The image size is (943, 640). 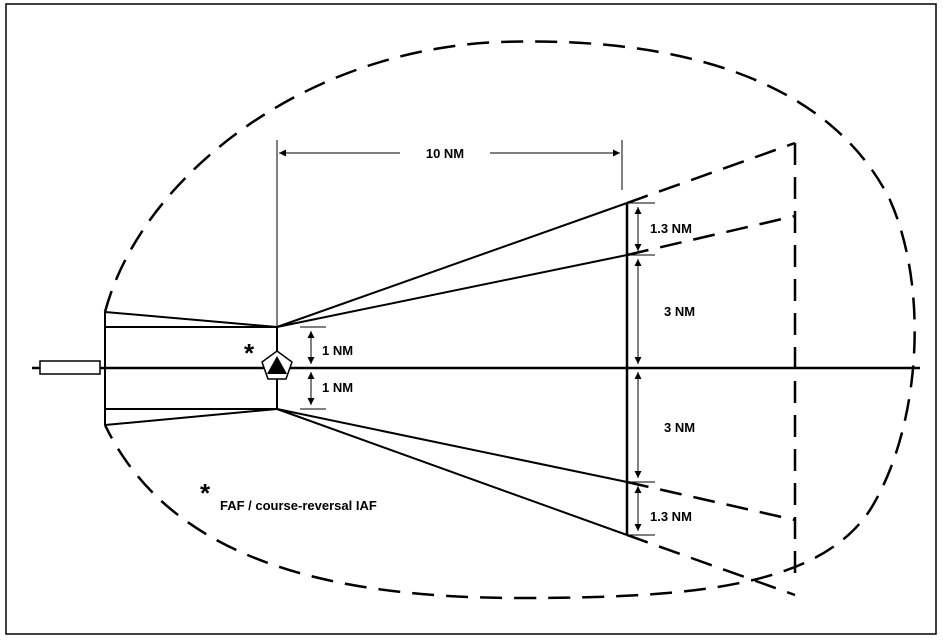 What do you see at coordinates (679, 311) in the screenshot?
I see `dim-3nm-top-label: 3 NM` at bounding box center [679, 311].